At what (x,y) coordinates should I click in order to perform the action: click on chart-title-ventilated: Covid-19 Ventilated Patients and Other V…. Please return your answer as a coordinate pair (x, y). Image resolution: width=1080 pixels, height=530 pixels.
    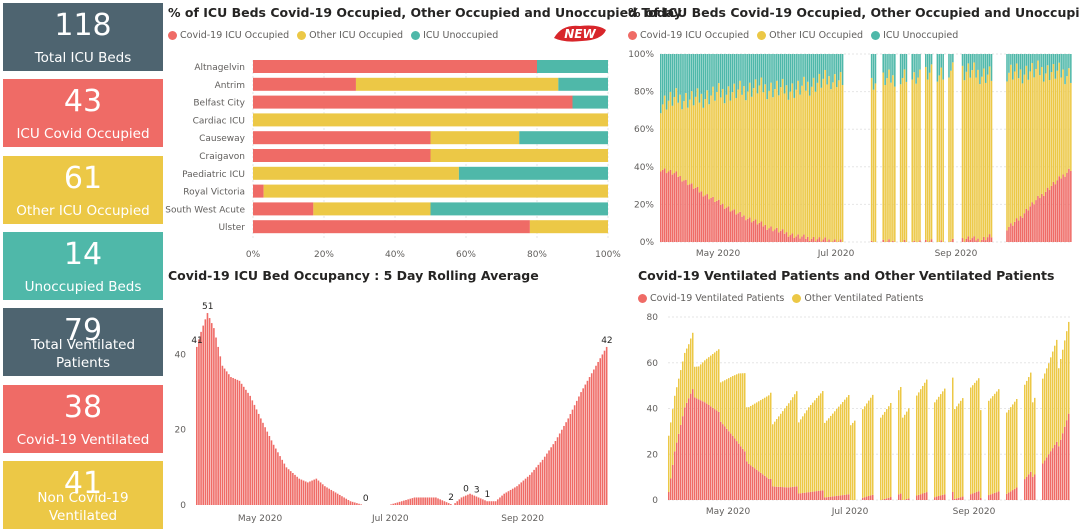
    Looking at the image, I should click on (846, 275).